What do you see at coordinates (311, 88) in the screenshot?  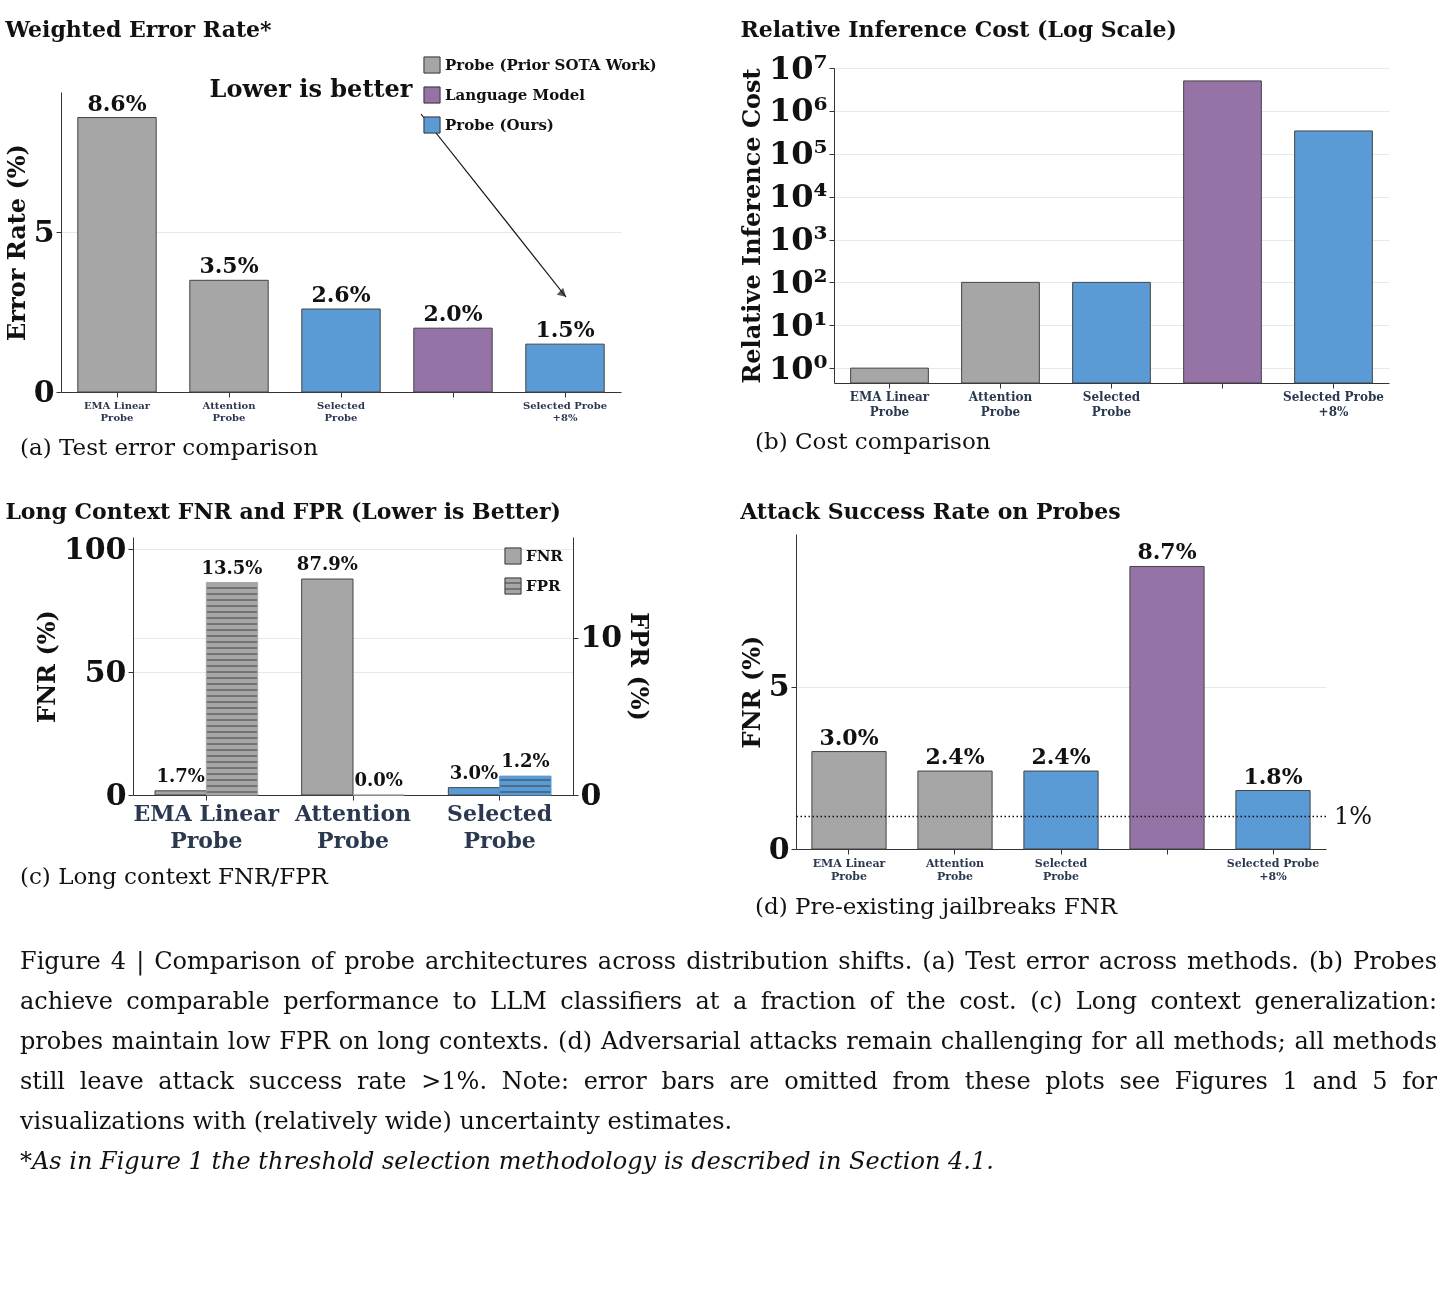 I see `annotation: Lower is better` at bounding box center [311, 88].